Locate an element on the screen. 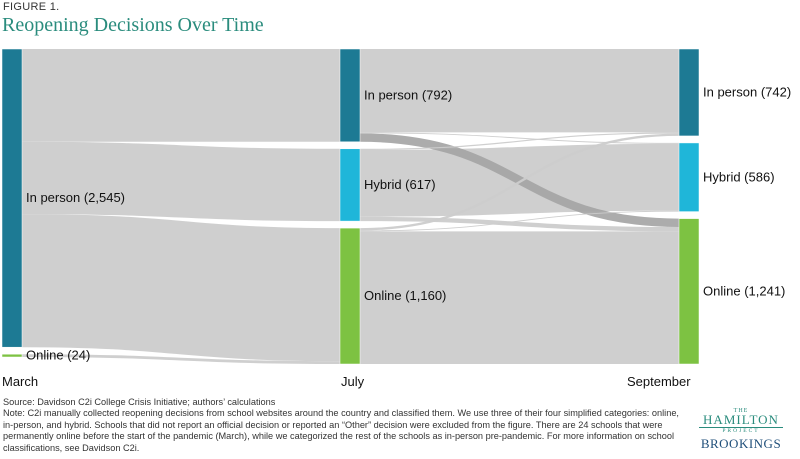 The width and height of the screenshot is (800, 459). logo-hamilton: HAMILTON is located at coordinates (741, 420).